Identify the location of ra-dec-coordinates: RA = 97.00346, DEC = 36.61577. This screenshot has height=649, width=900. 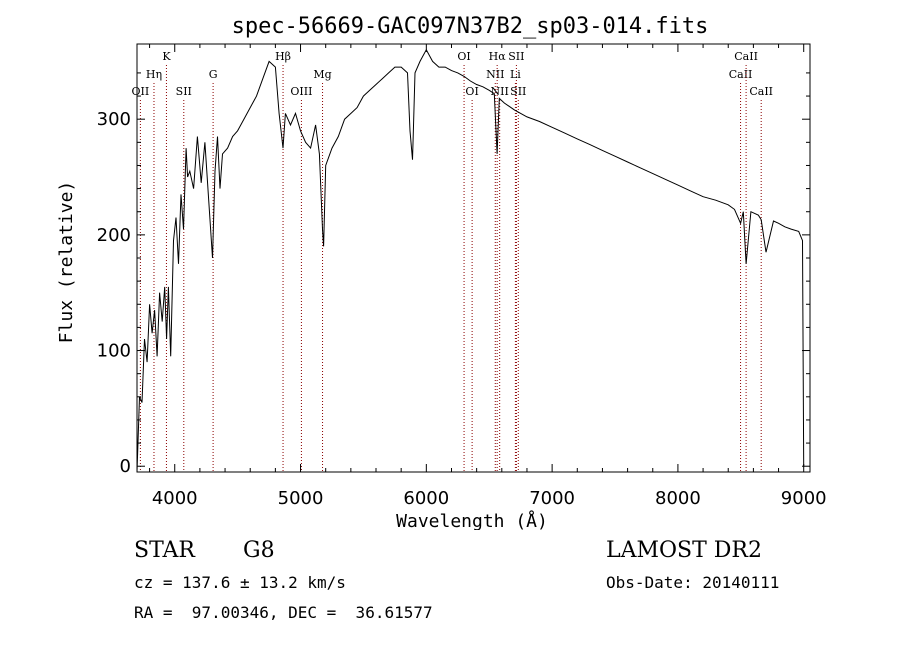
(283, 612).